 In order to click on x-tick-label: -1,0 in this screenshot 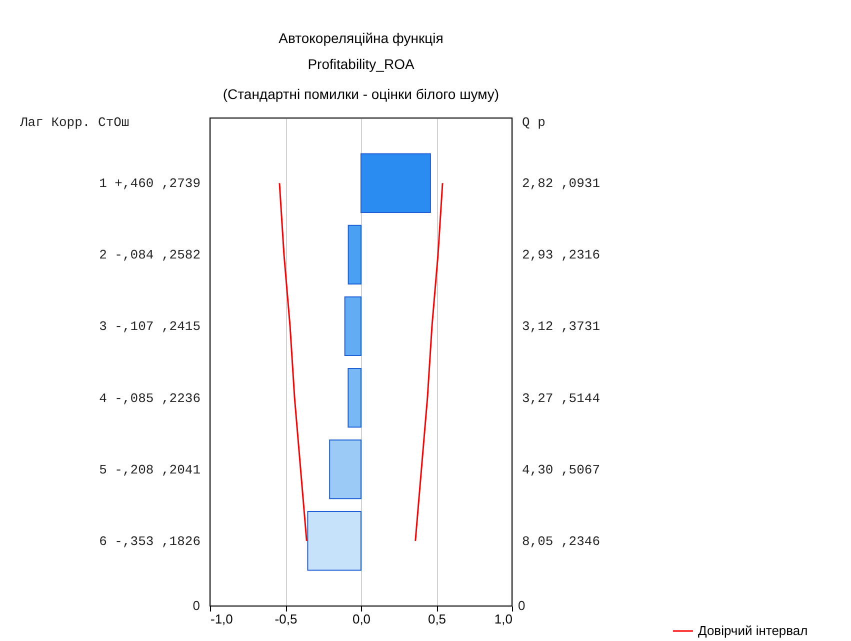, I will do `click(221, 619)`.